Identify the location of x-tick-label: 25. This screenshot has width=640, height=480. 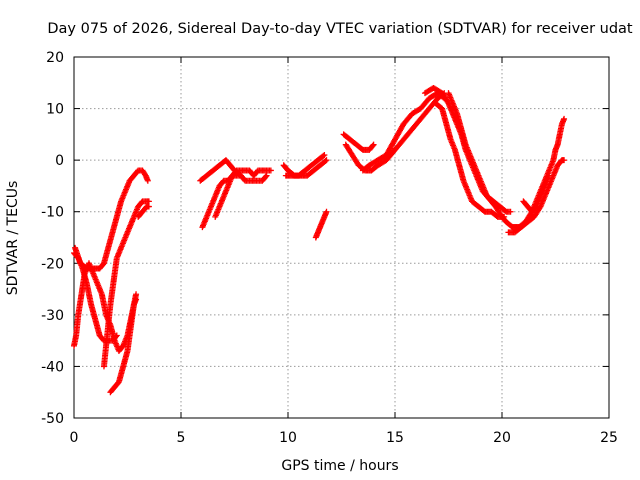
(609, 438).